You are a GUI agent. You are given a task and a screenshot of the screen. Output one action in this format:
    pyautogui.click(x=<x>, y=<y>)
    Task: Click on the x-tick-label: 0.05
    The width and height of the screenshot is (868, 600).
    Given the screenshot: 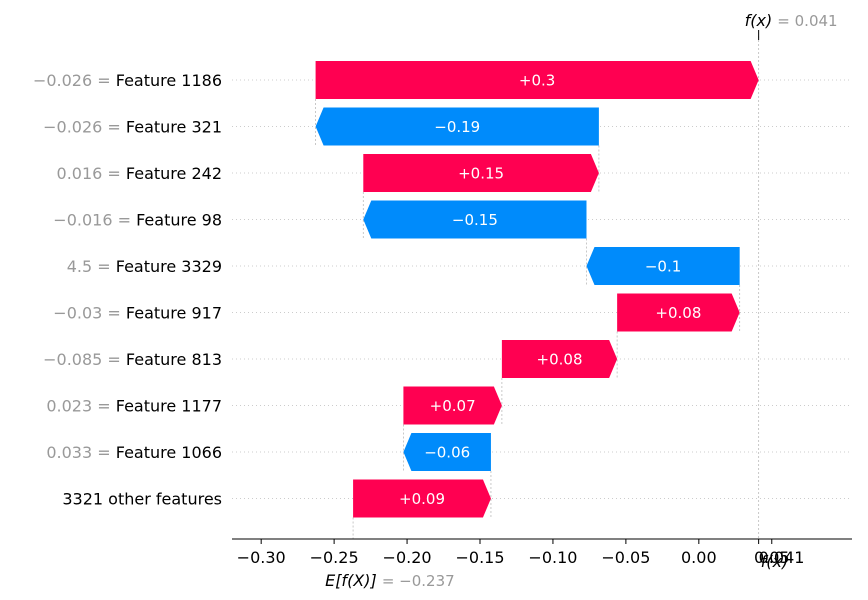 What is the action you would take?
    pyautogui.click(x=772, y=557)
    